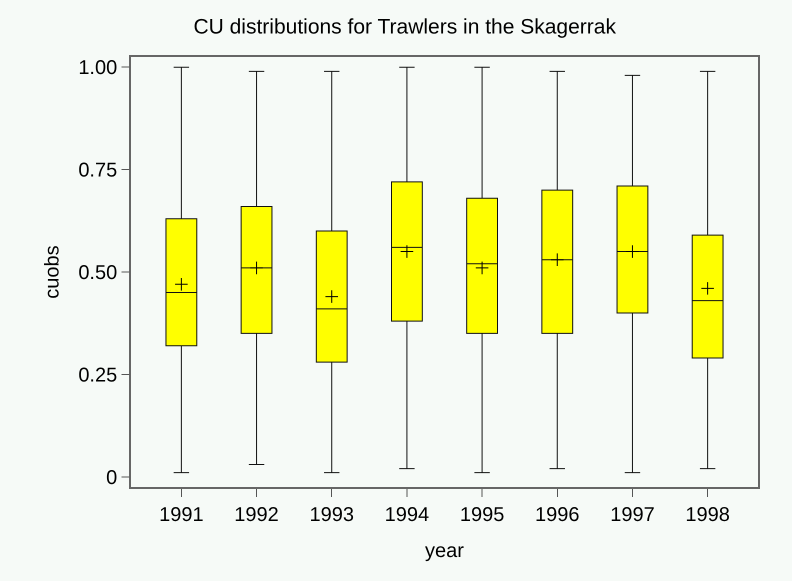 The image size is (792, 581). I want to click on x-tick-label: 1998, so click(707, 515).